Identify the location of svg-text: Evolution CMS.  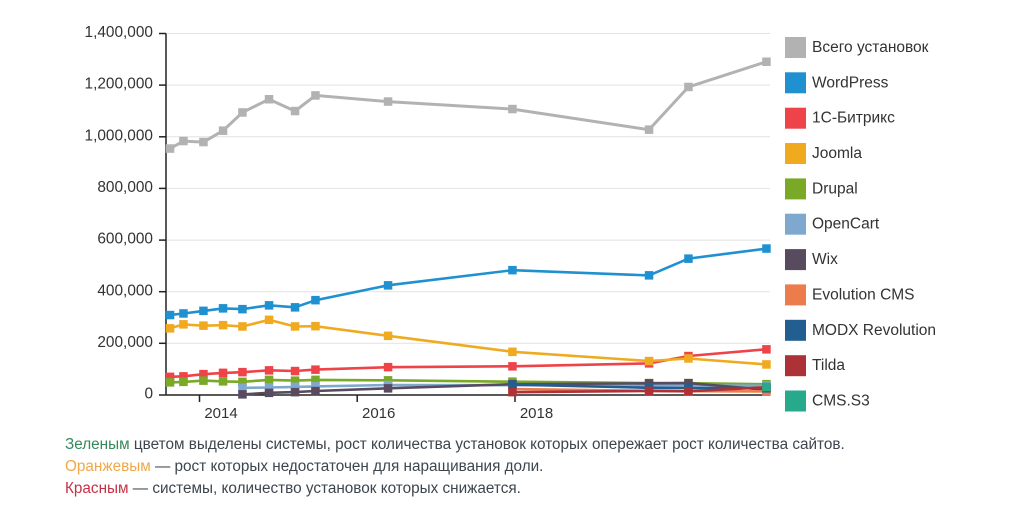
(863, 294).